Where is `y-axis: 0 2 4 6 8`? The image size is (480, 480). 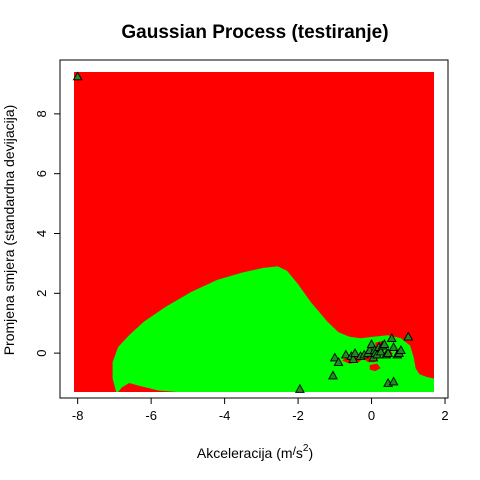 y-axis: 0 2 4 6 8 is located at coordinates (47, 233).